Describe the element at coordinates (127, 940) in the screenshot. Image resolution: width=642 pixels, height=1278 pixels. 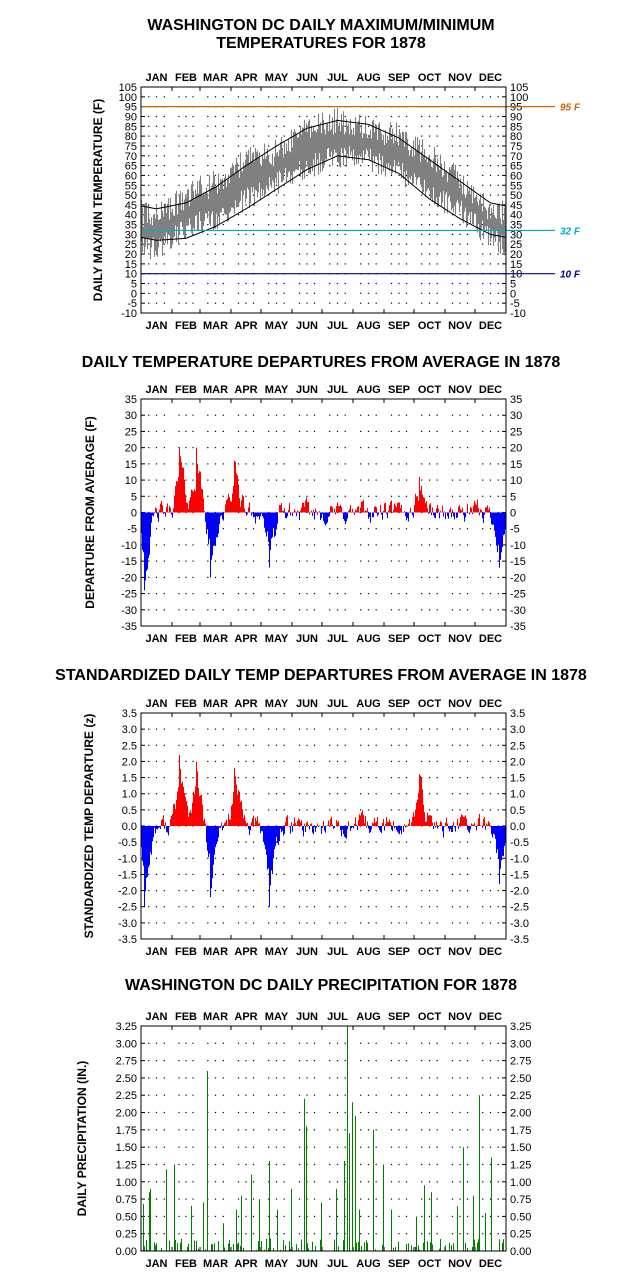
I see `zdep-ytick-left: -3.5` at that location.